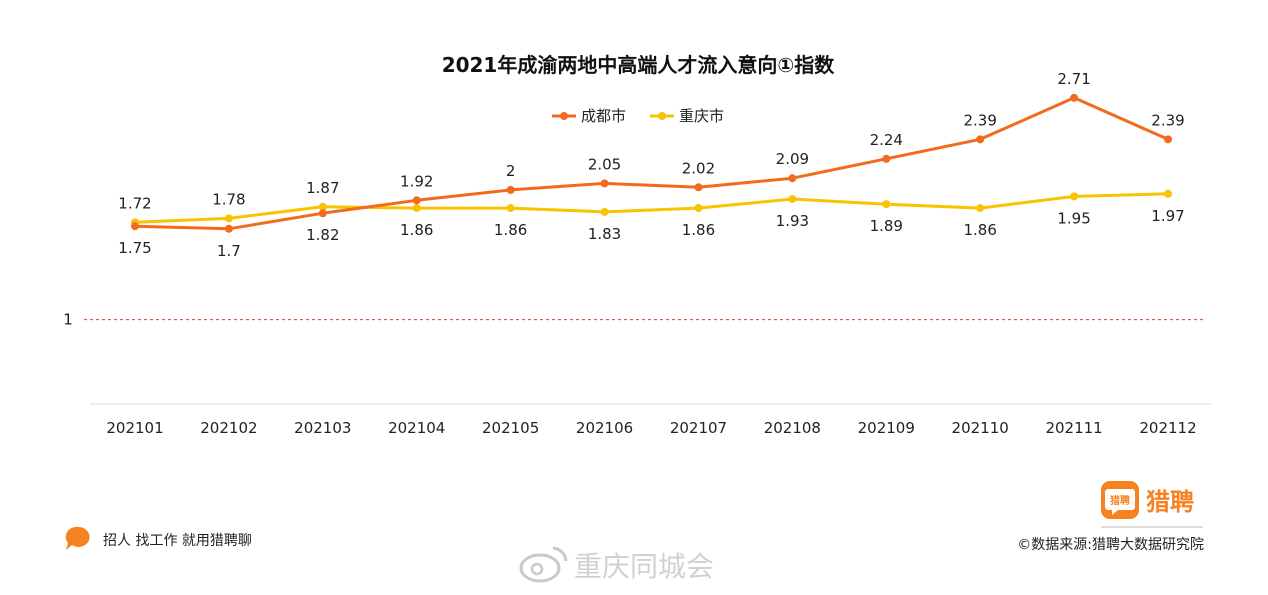 Image resolution: width=1268 pixels, height=595 pixels. Describe the element at coordinates (1110, 545) in the screenshot. I see `data-source: ©数据来源:猎聘大数据研究院` at that location.